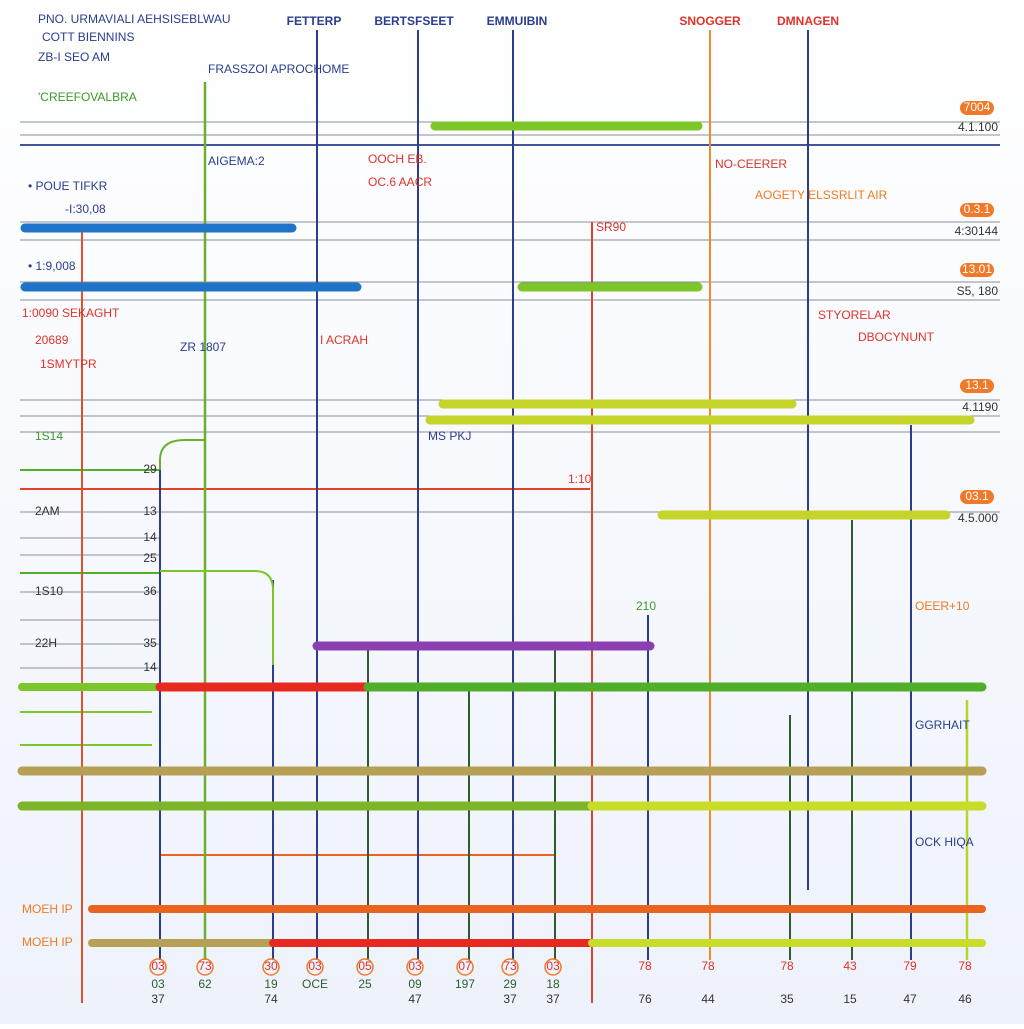 The height and width of the screenshot is (1029, 1024). I want to click on bottom-label: 05, so click(365, 966).